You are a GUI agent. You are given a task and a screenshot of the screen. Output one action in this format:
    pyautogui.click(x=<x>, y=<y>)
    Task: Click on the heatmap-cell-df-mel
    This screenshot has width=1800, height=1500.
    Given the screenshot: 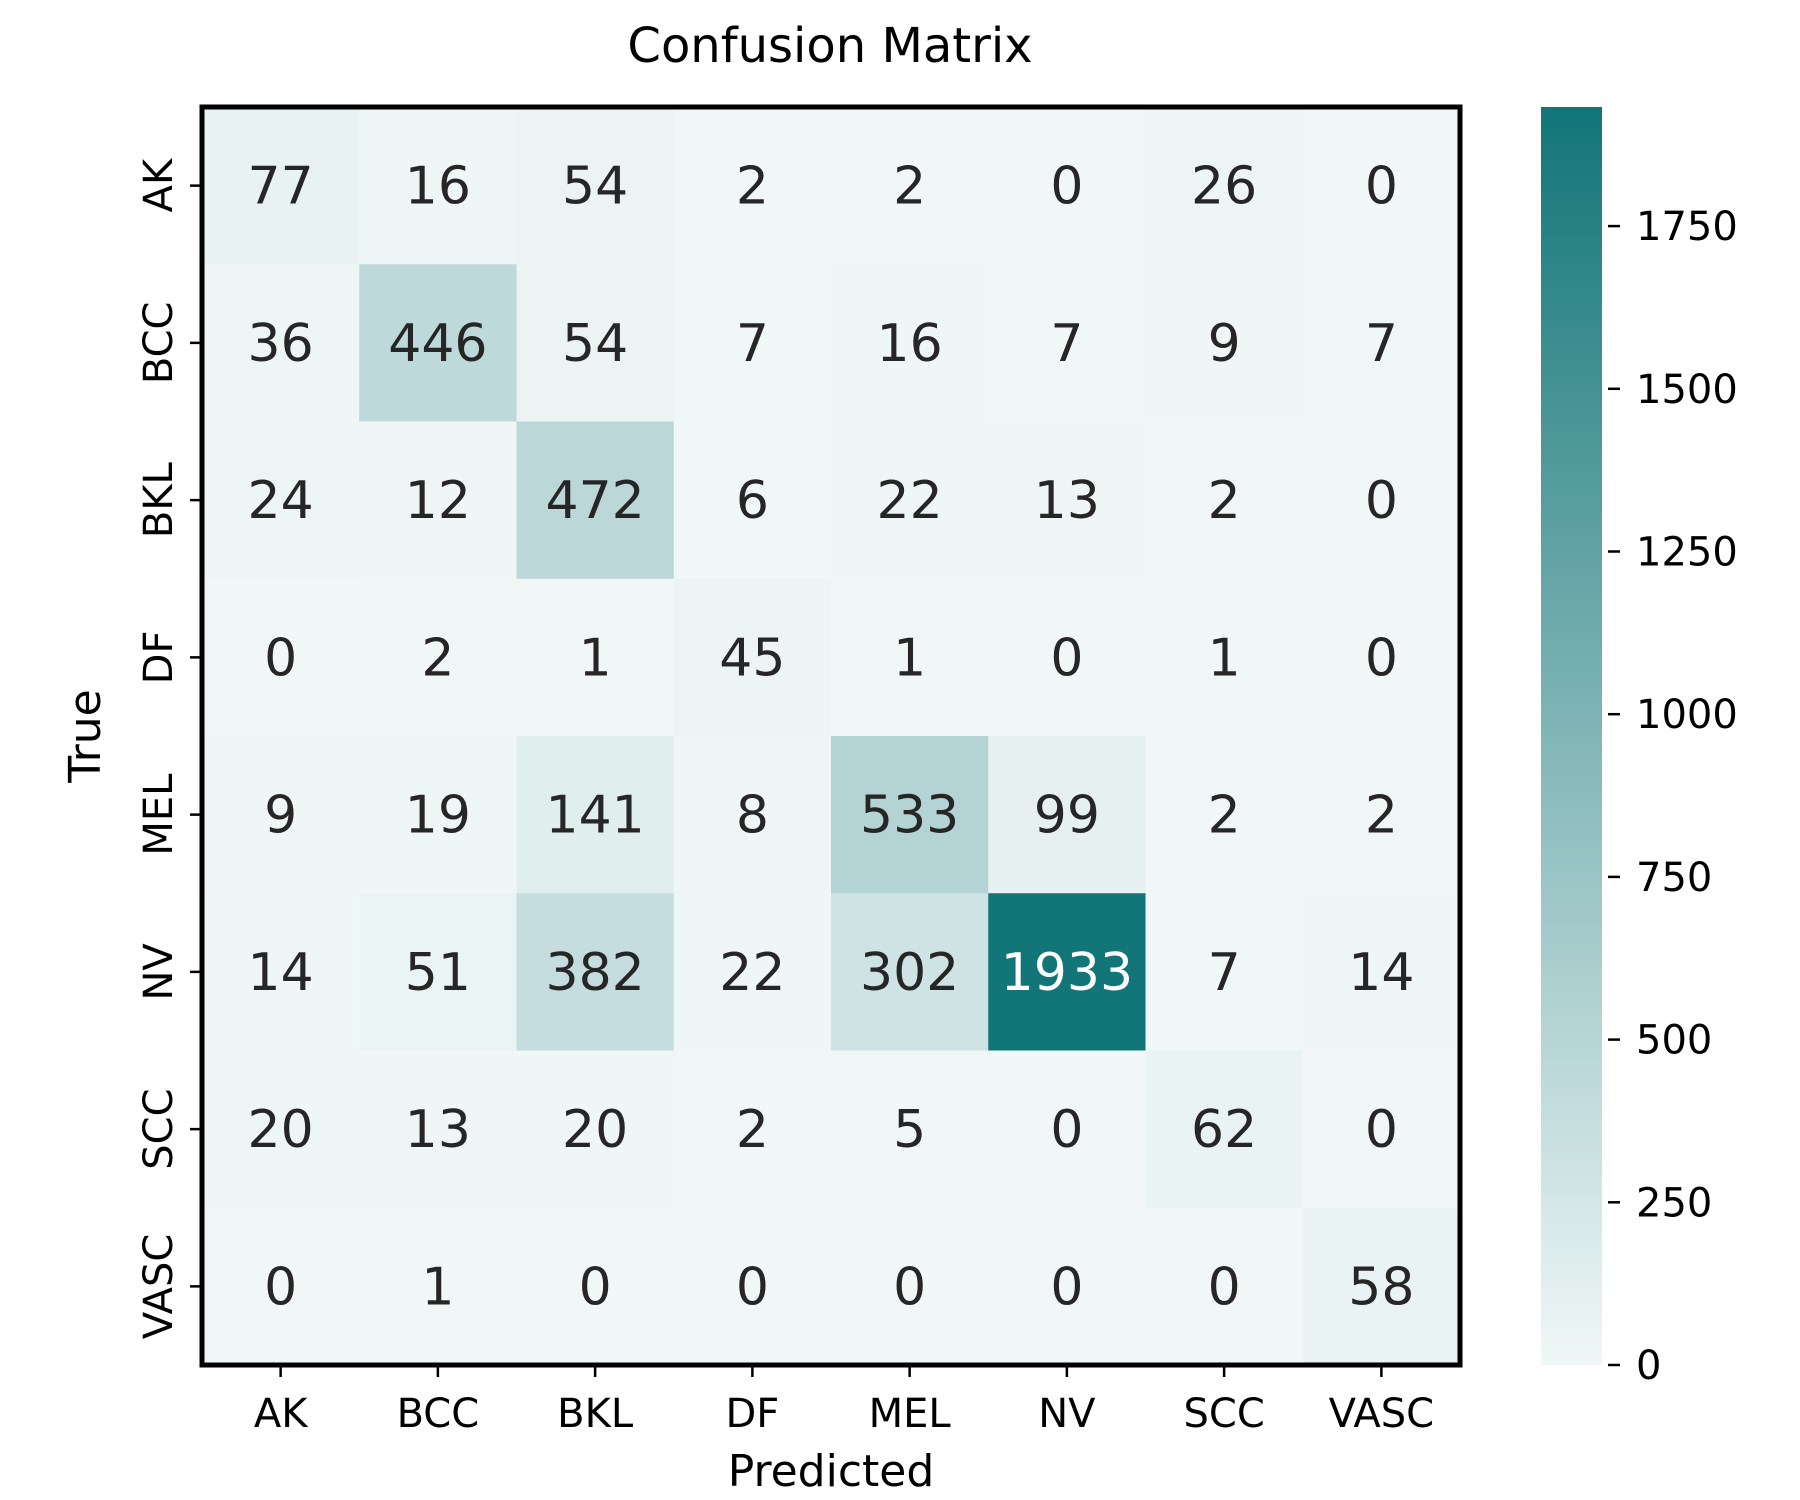 What is the action you would take?
    pyautogui.click(x=910, y=657)
    